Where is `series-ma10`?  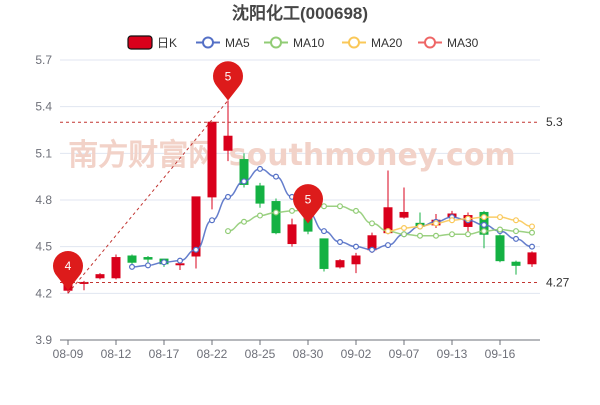 series-ma10 is located at coordinates (380, 221).